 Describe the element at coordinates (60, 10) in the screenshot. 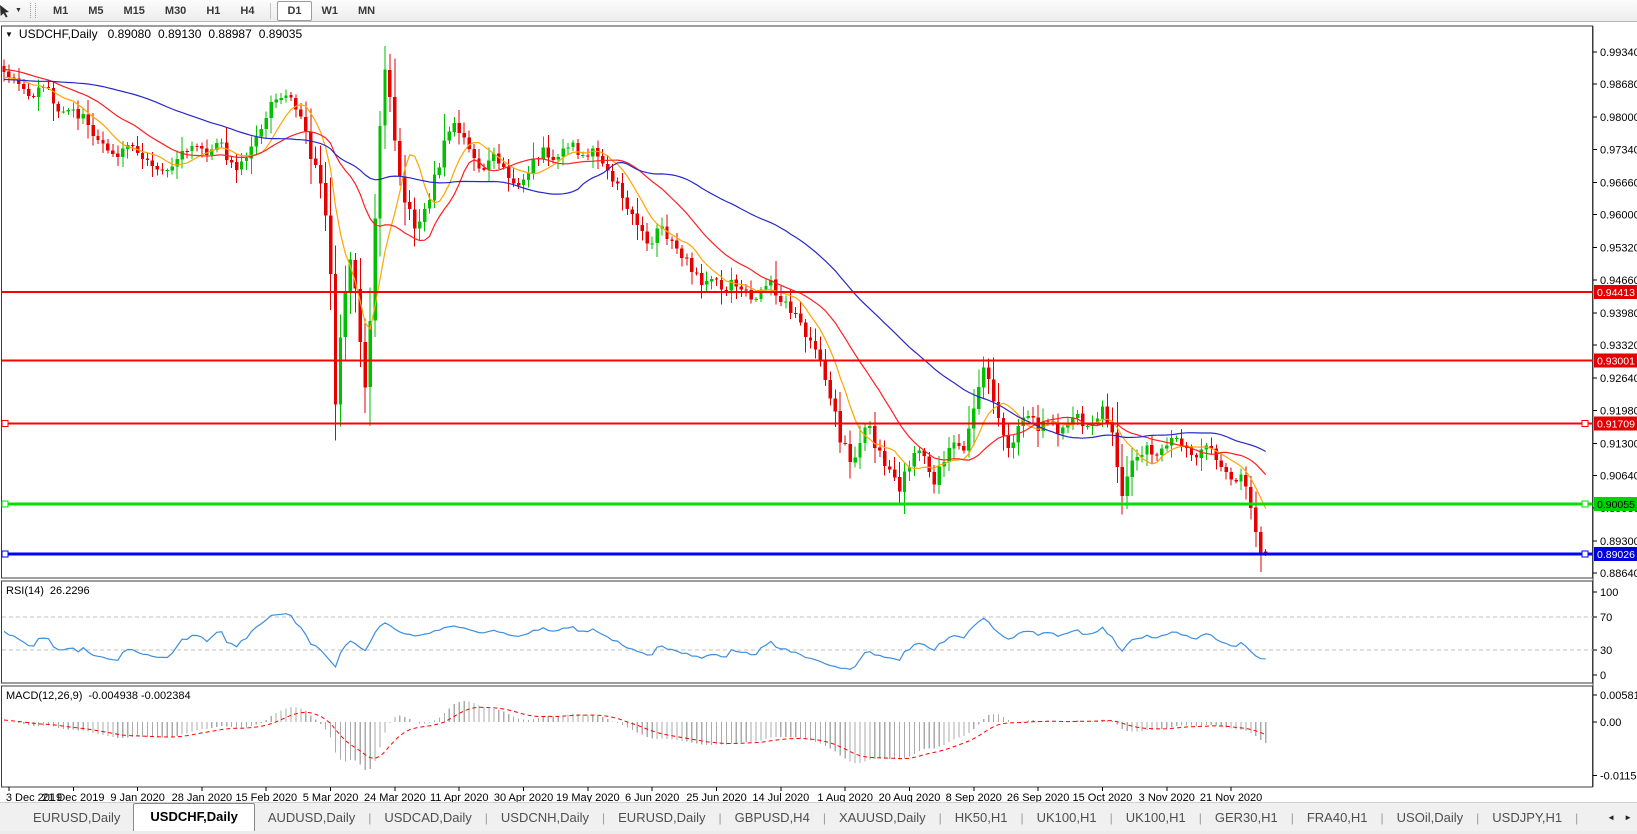

I see `timeframe-button-m1: M1` at that location.